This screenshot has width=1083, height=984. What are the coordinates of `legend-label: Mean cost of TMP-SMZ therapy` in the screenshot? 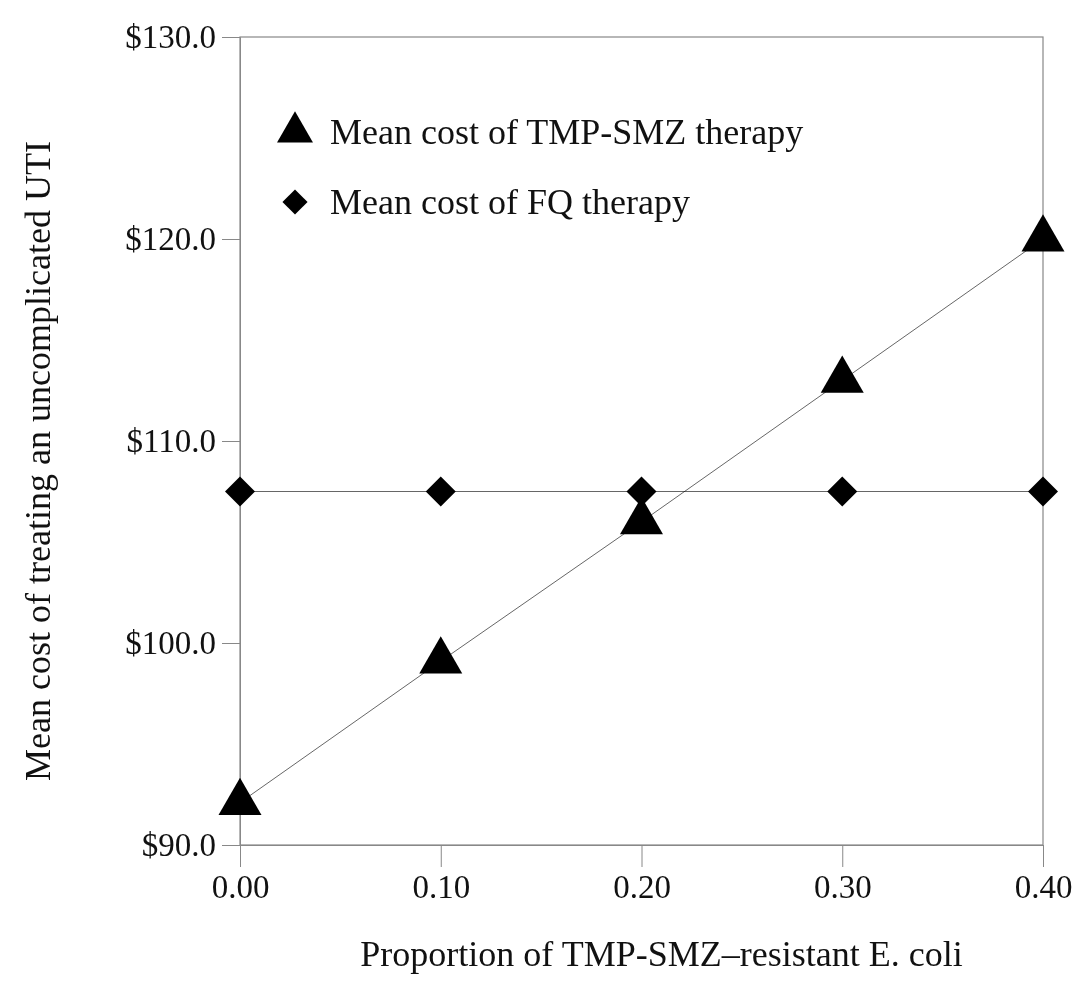 It's located at (567, 132).